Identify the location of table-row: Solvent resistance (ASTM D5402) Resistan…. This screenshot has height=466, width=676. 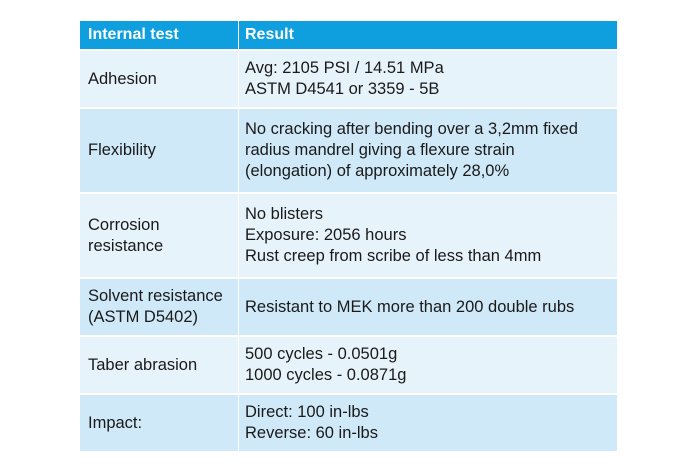
(348, 306).